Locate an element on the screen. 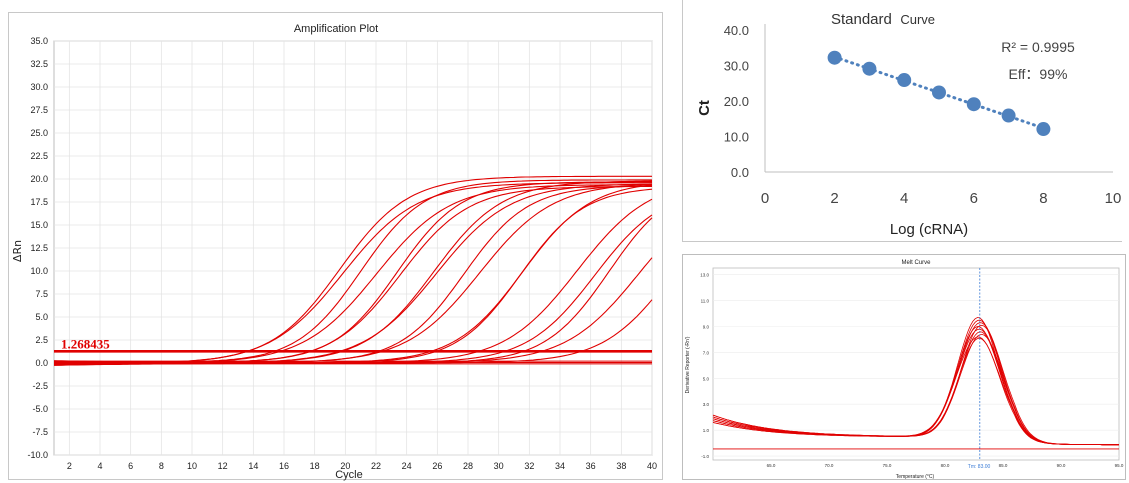 Image resolution: width=1129 pixels, height=483 pixels. std-y-tick-label: 20.0 is located at coordinates (736, 101).